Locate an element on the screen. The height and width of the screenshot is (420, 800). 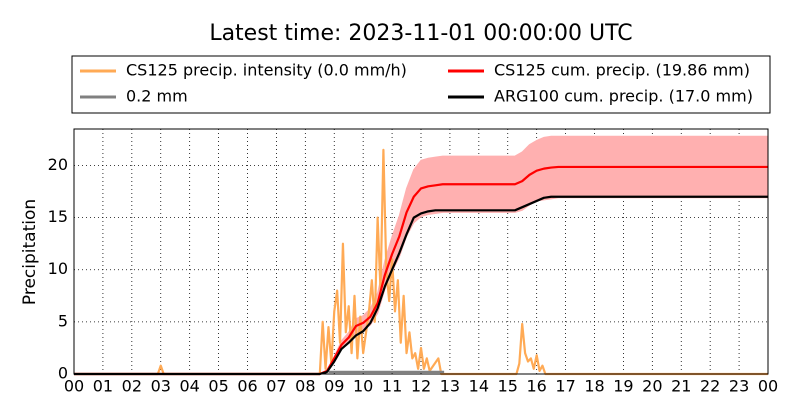
legend-label: CS125 cum. precip. (19.86 mm) is located at coordinates (622, 70).